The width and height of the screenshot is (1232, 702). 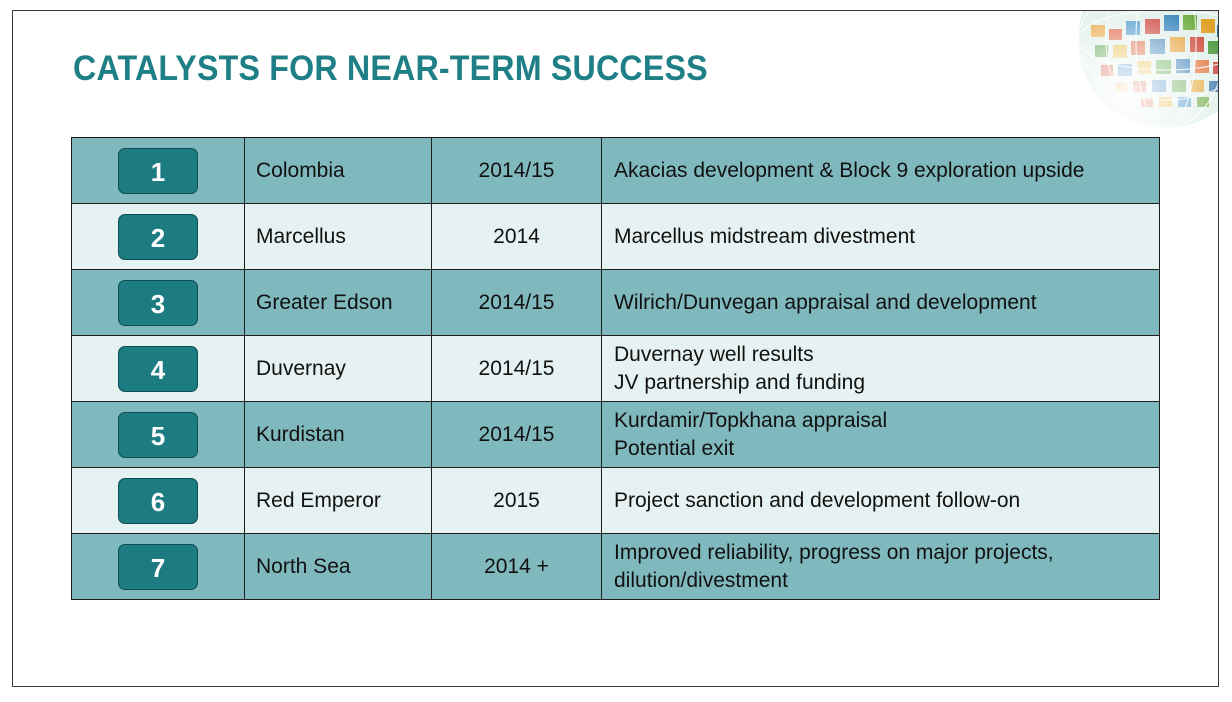 I want to click on detail-line: dilution/divestment, so click(x=701, y=580).